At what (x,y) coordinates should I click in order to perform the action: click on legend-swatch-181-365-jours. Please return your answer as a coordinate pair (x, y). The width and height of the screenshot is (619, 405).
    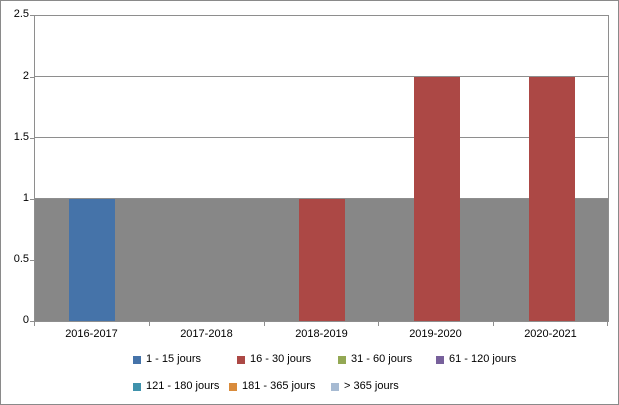
    Looking at the image, I should click on (233, 386).